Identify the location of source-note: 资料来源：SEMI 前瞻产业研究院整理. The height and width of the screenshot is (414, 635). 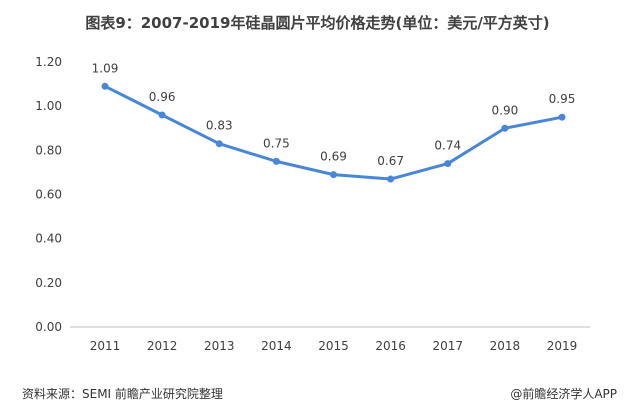
(122, 394).